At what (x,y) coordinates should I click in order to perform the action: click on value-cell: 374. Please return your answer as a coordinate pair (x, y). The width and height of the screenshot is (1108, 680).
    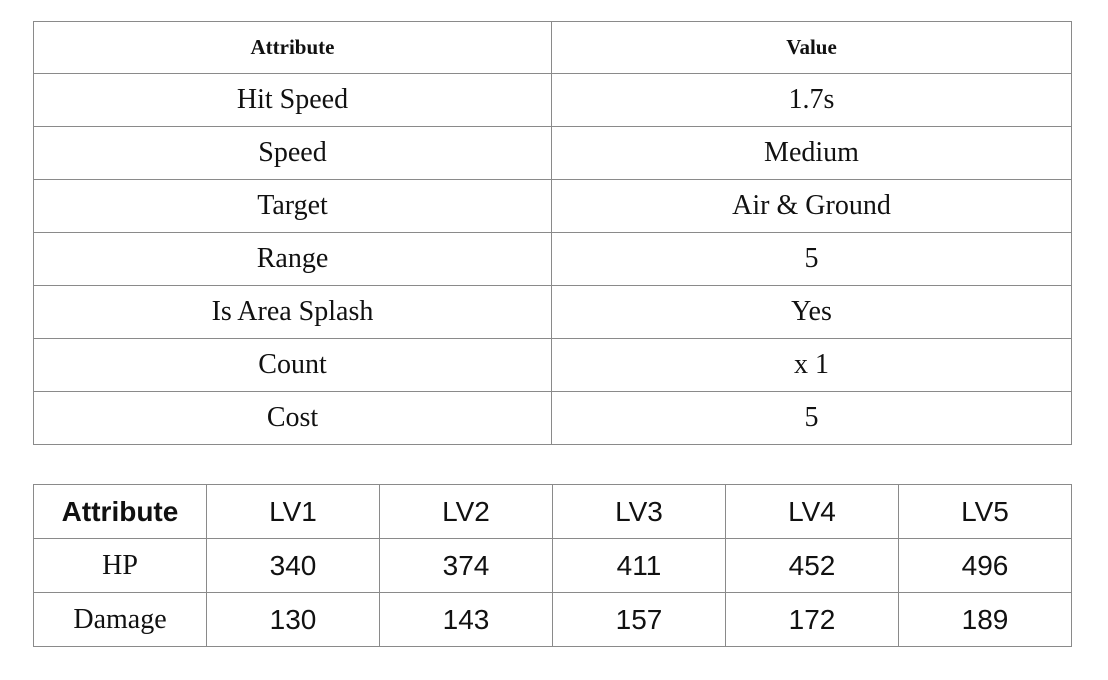
    Looking at the image, I should click on (466, 565).